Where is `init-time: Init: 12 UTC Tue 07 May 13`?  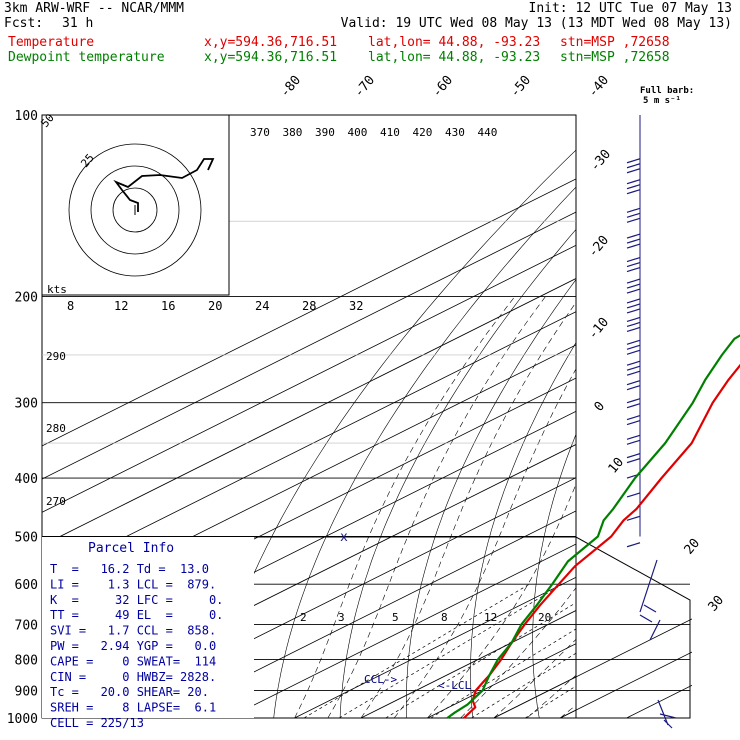
init-time: Init: 12 UTC Tue 07 May 13 is located at coordinates (630, 8).